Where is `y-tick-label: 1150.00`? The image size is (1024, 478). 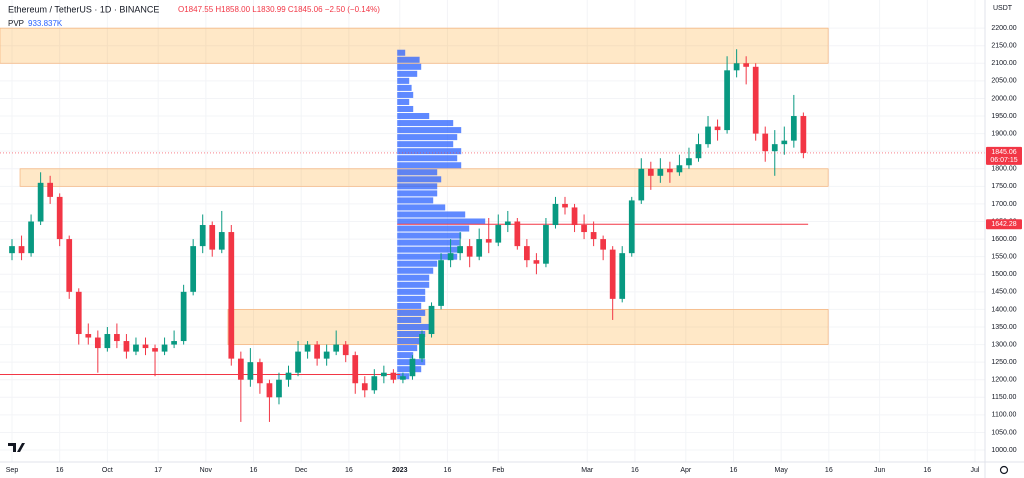 y-tick-label: 1150.00 is located at coordinates (1004, 397).